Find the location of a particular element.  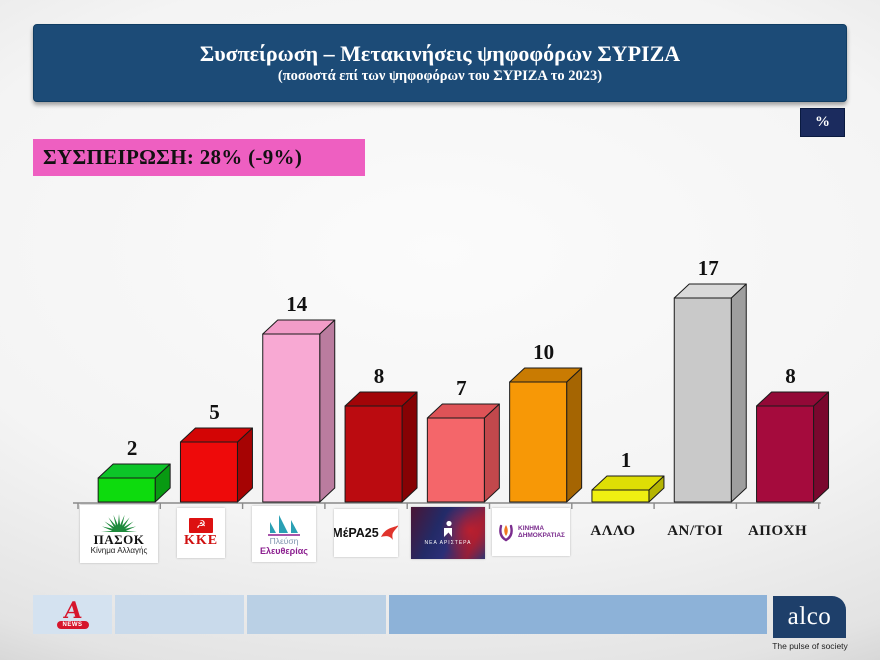

value-label-ΑΛΛΟ: 1 is located at coordinates (626, 460).